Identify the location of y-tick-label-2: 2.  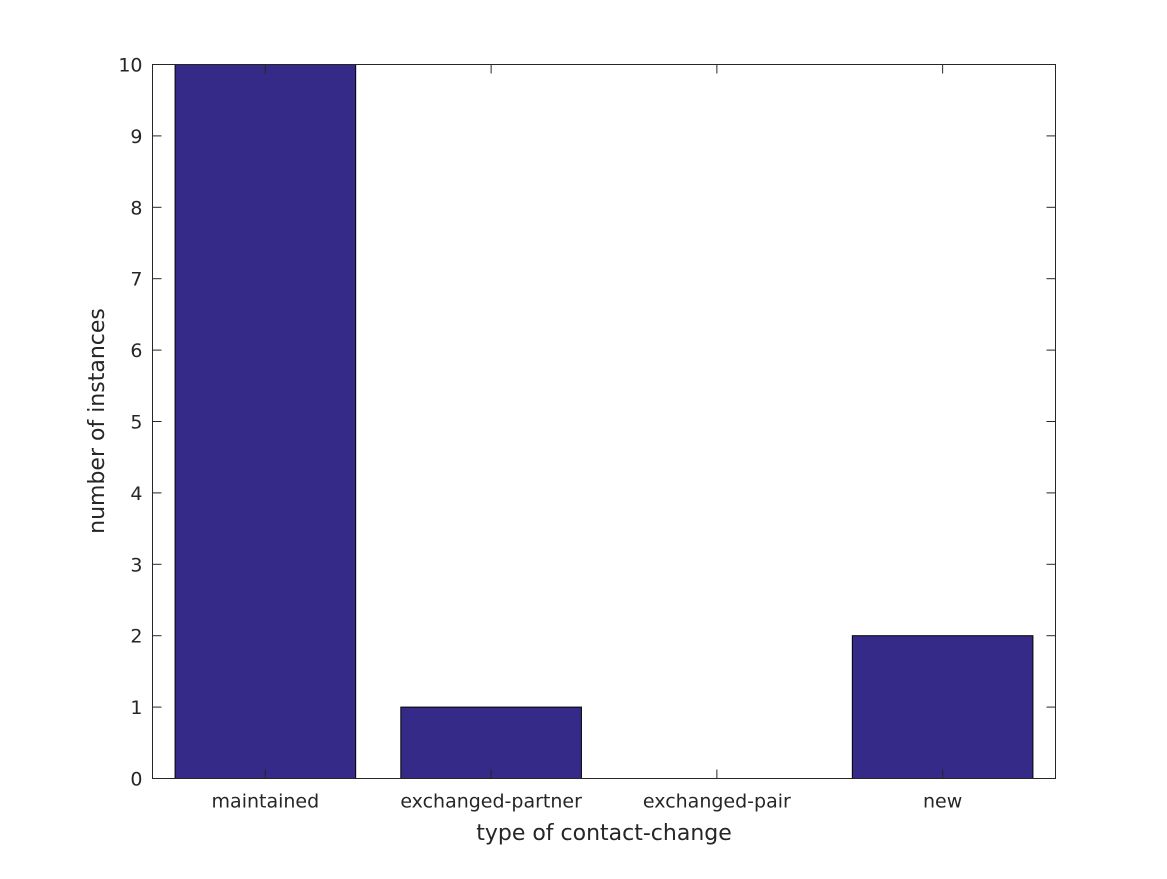
(136, 637).